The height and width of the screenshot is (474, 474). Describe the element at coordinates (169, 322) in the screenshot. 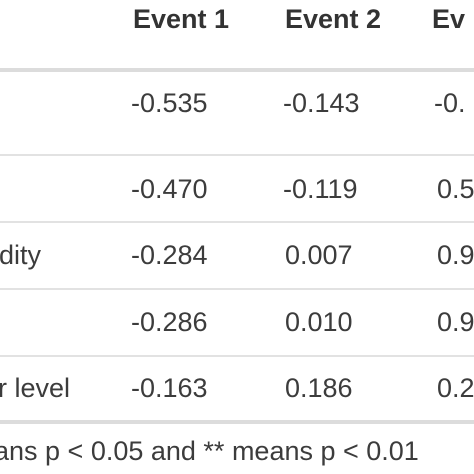

I see `table-cell: -0.286` at that location.